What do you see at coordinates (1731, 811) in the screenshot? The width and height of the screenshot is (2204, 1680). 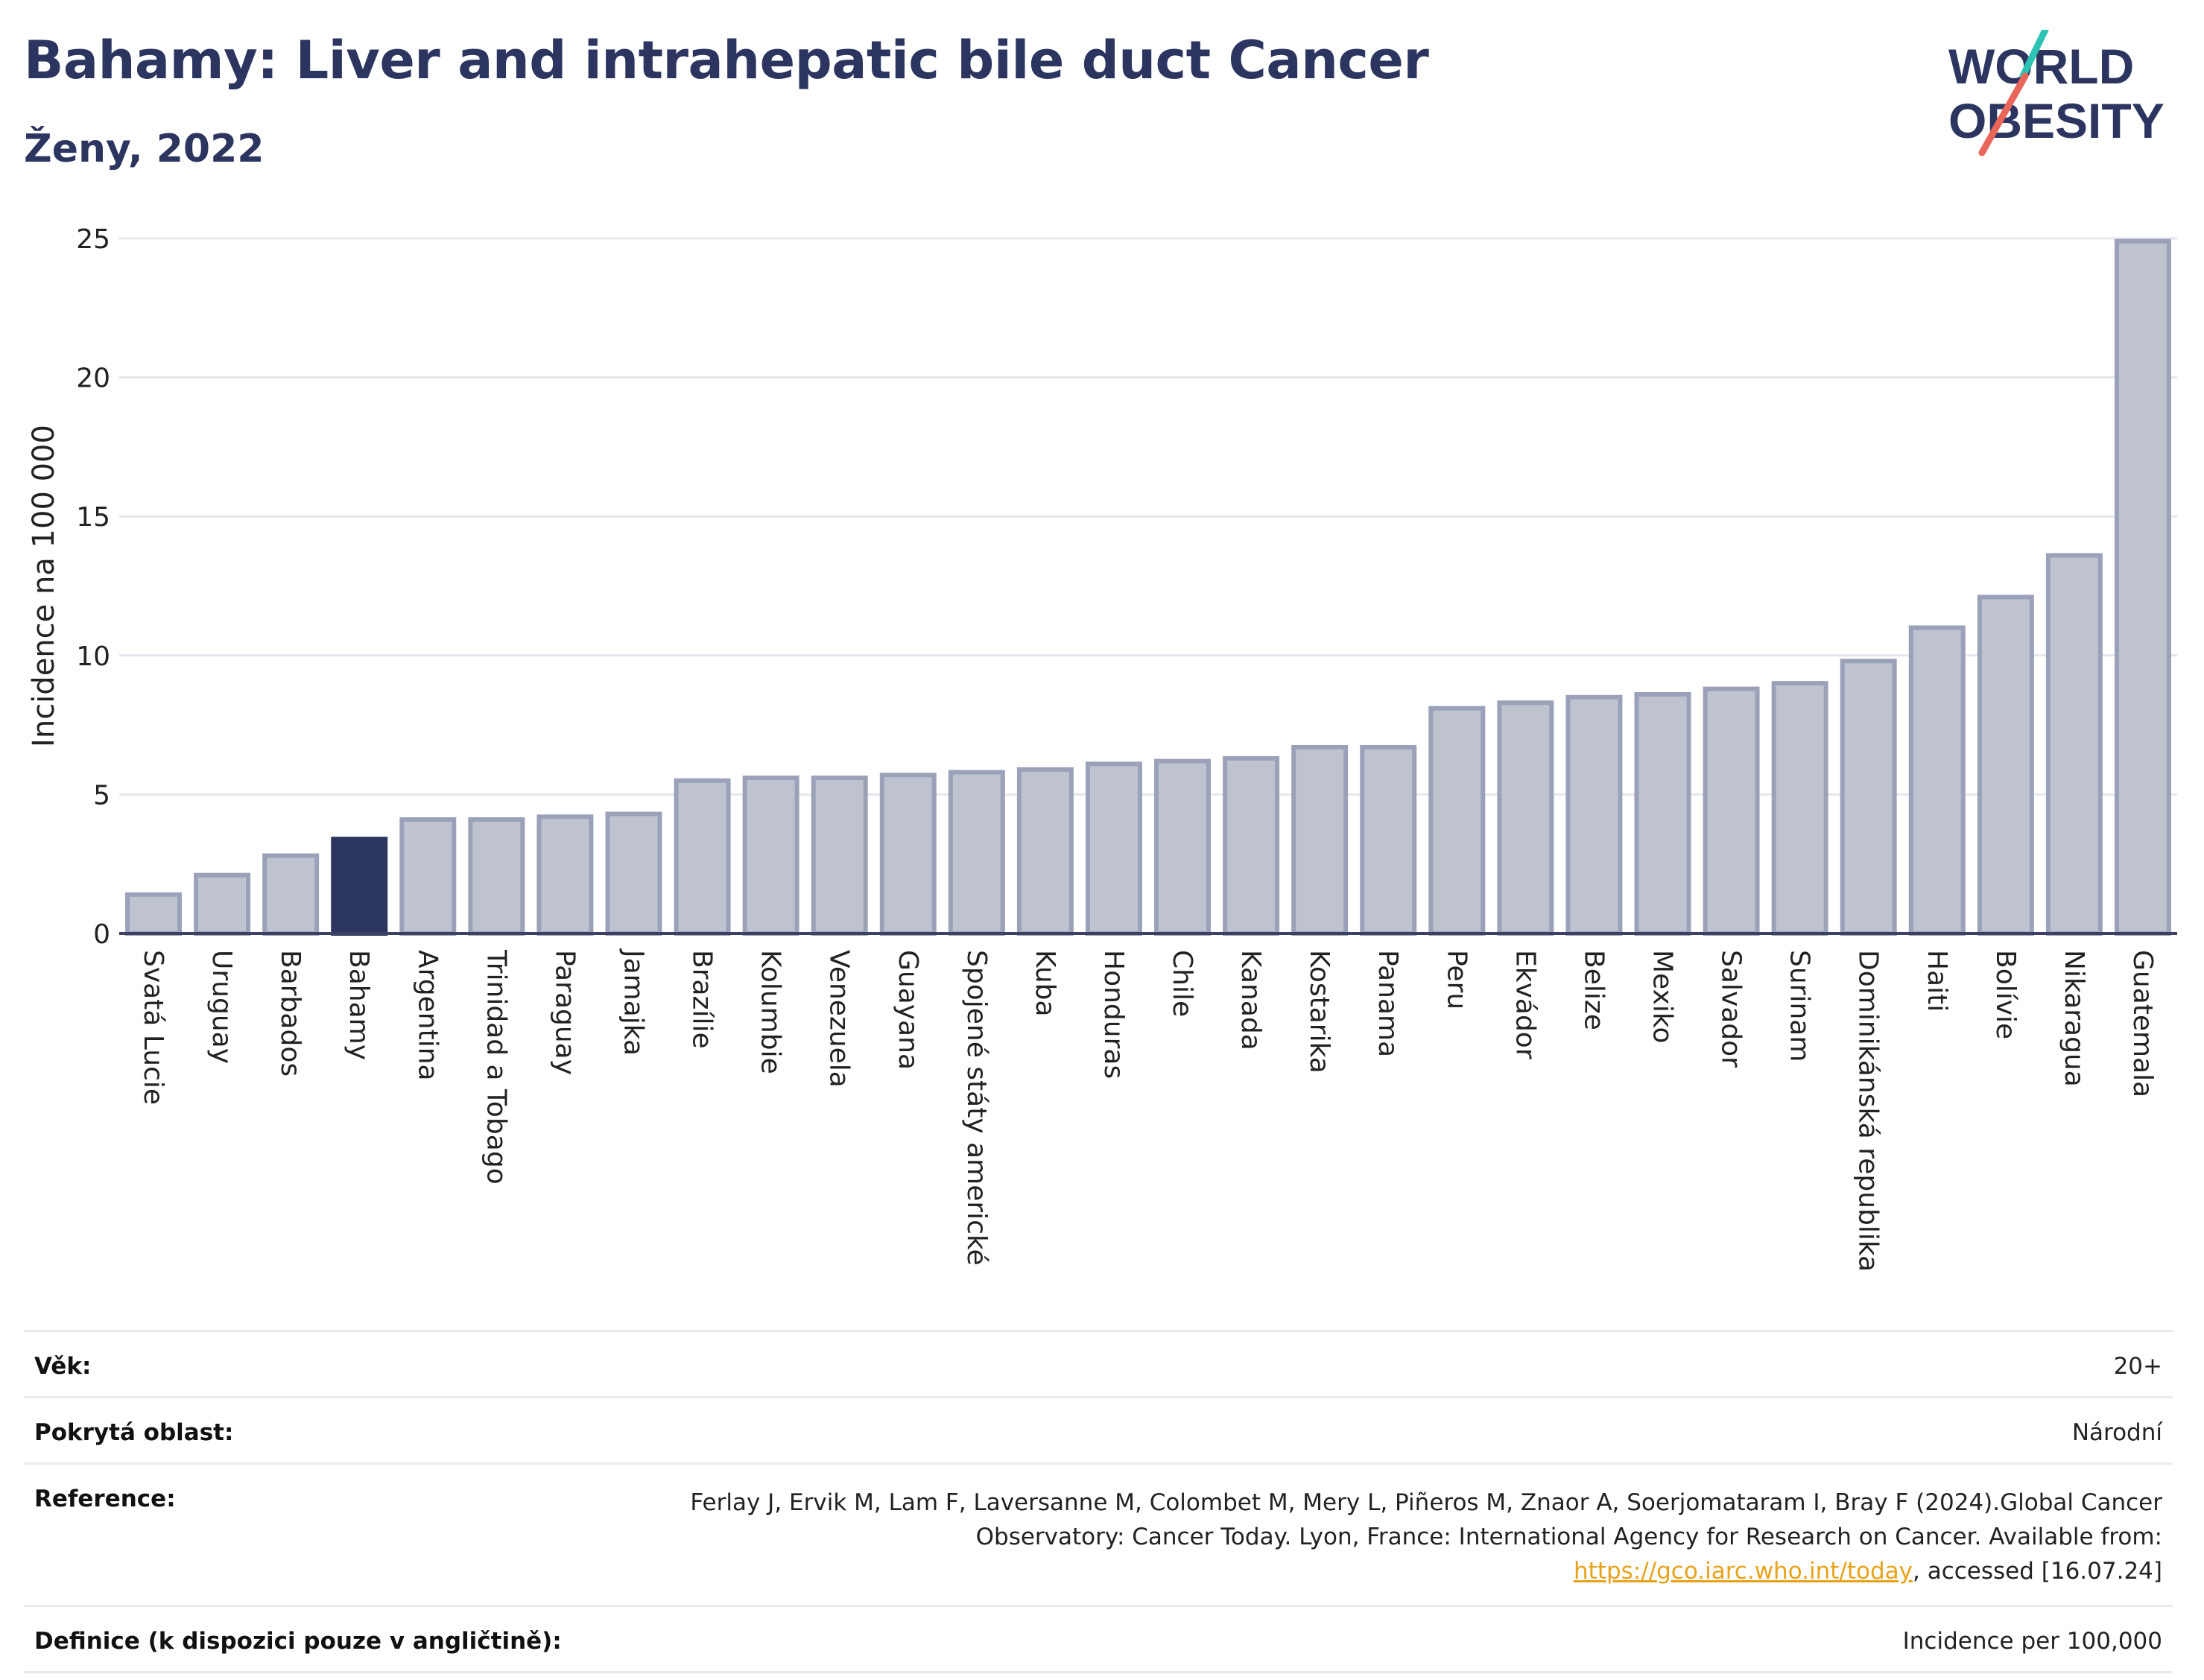 I see `bar-salvador` at bounding box center [1731, 811].